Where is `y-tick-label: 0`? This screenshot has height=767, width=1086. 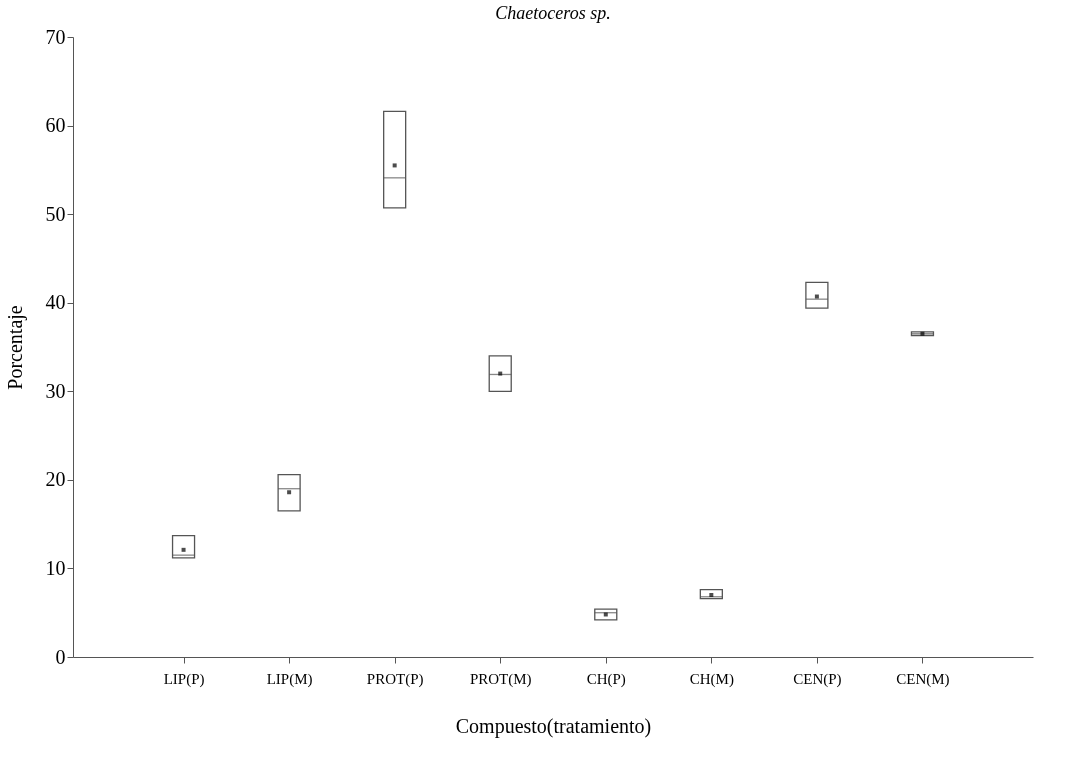
y-tick-label: 0 is located at coordinates (60, 656).